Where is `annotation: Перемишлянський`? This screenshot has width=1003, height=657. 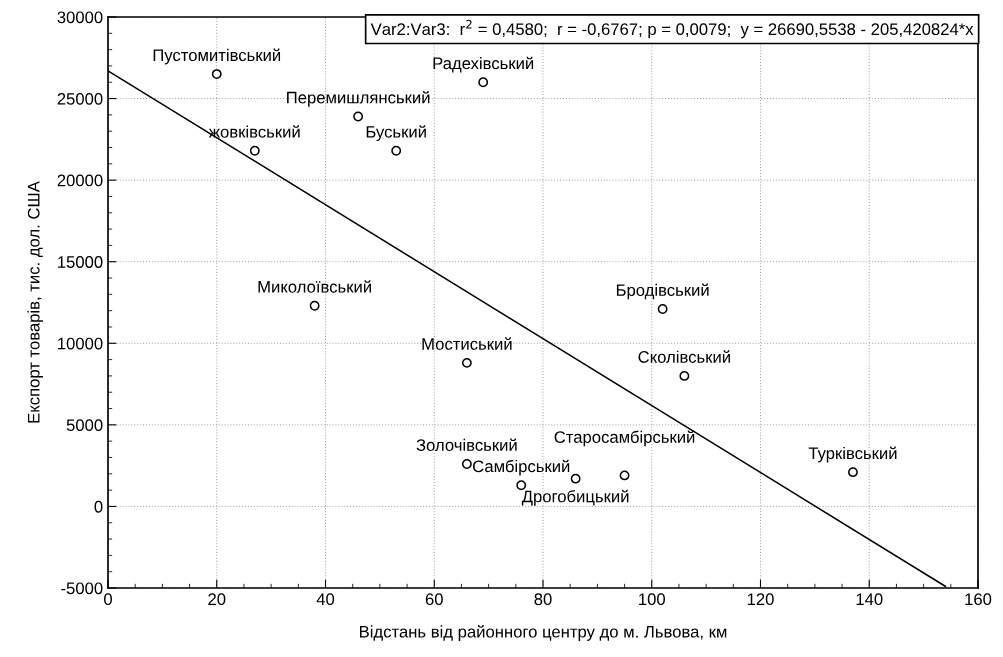
annotation: Перемишлянський is located at coordinates (358, 98).